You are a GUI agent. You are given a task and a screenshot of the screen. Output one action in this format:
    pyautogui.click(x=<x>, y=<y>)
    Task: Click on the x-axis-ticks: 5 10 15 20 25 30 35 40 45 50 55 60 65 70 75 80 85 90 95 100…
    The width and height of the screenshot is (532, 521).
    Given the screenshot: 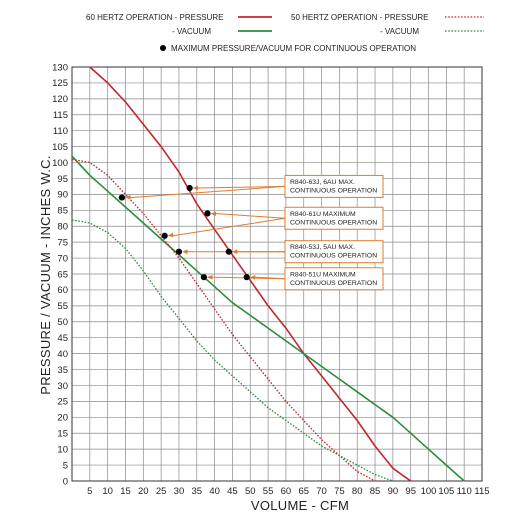 What is the action you would take?
    pyautogui.click(x=288, y=491)
    